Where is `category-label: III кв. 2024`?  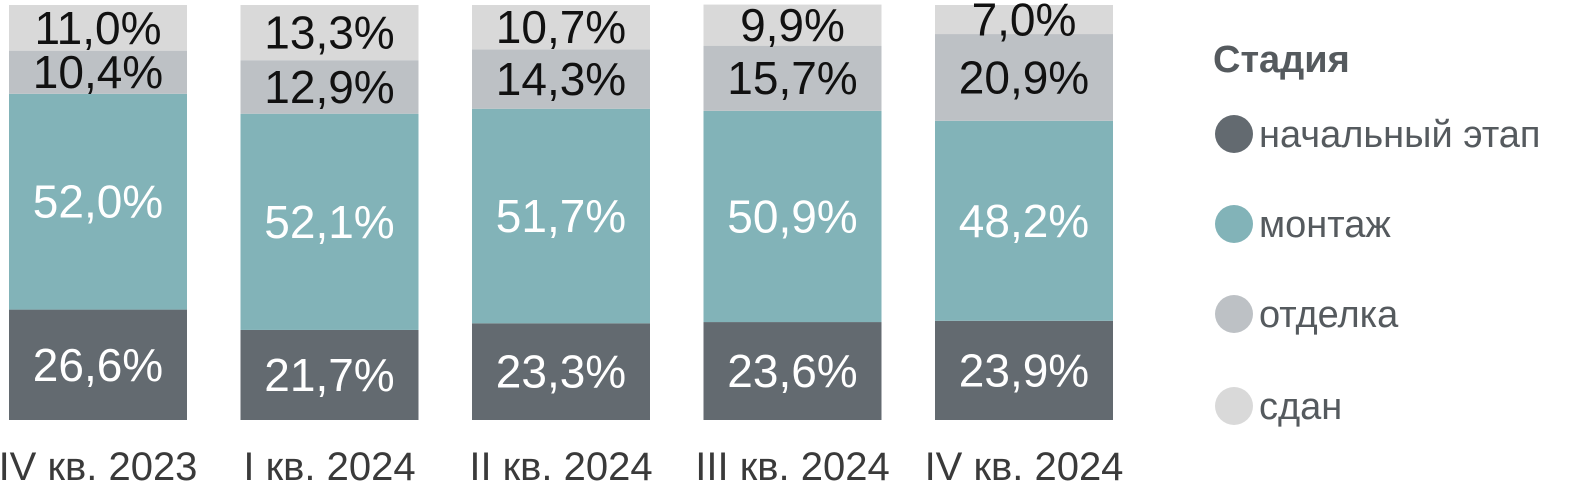
category-label: III кв. 2024 is located at coordinates (792, 467).